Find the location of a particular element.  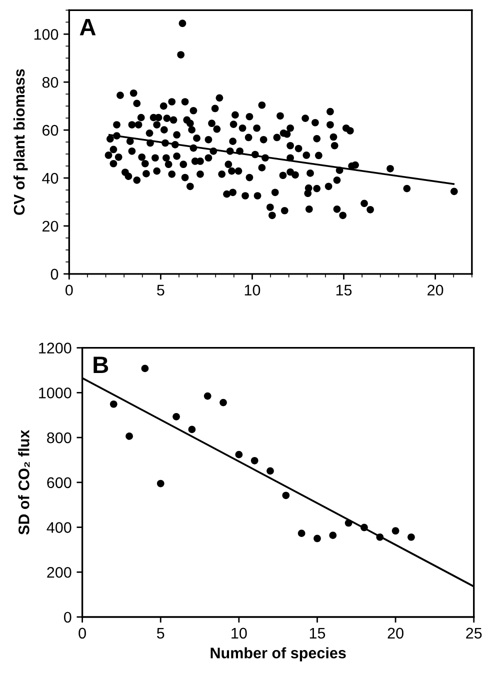

y-axis-title: SD of CO₂ flux is located at coordinates (24, 482).